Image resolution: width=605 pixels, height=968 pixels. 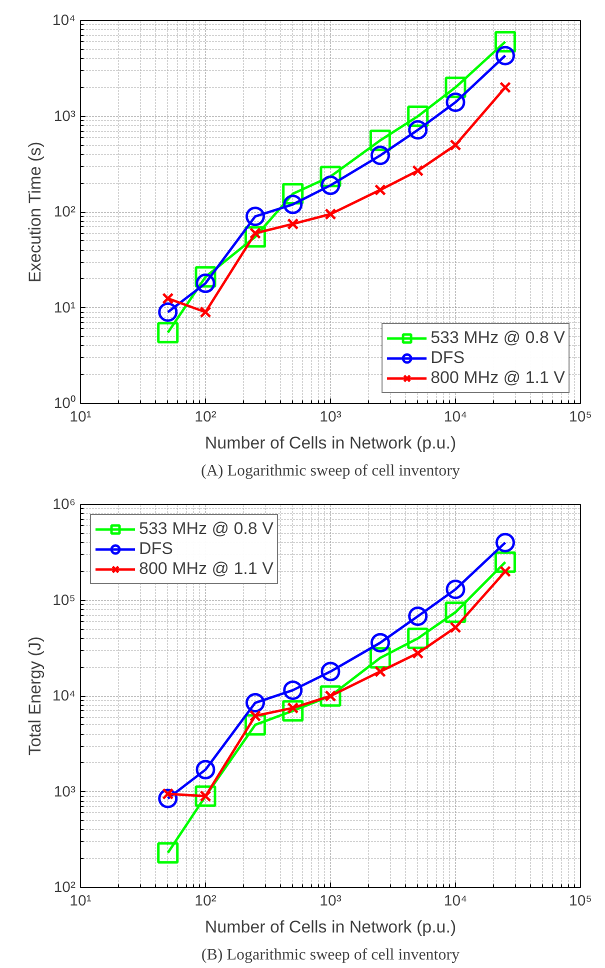 What do you see at coordinates (34, 212) in the screenshot?
I see `y-axis-title: Execution Time (s)` at bounding box center [34, 212].